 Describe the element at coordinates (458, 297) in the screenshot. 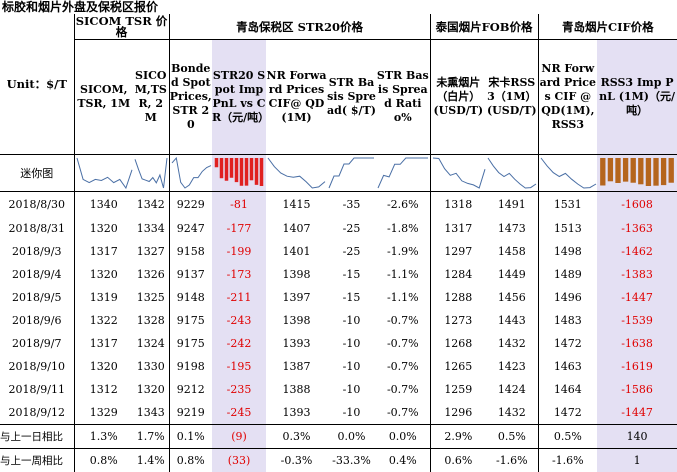

I see `value-cell: 1288` at that location.